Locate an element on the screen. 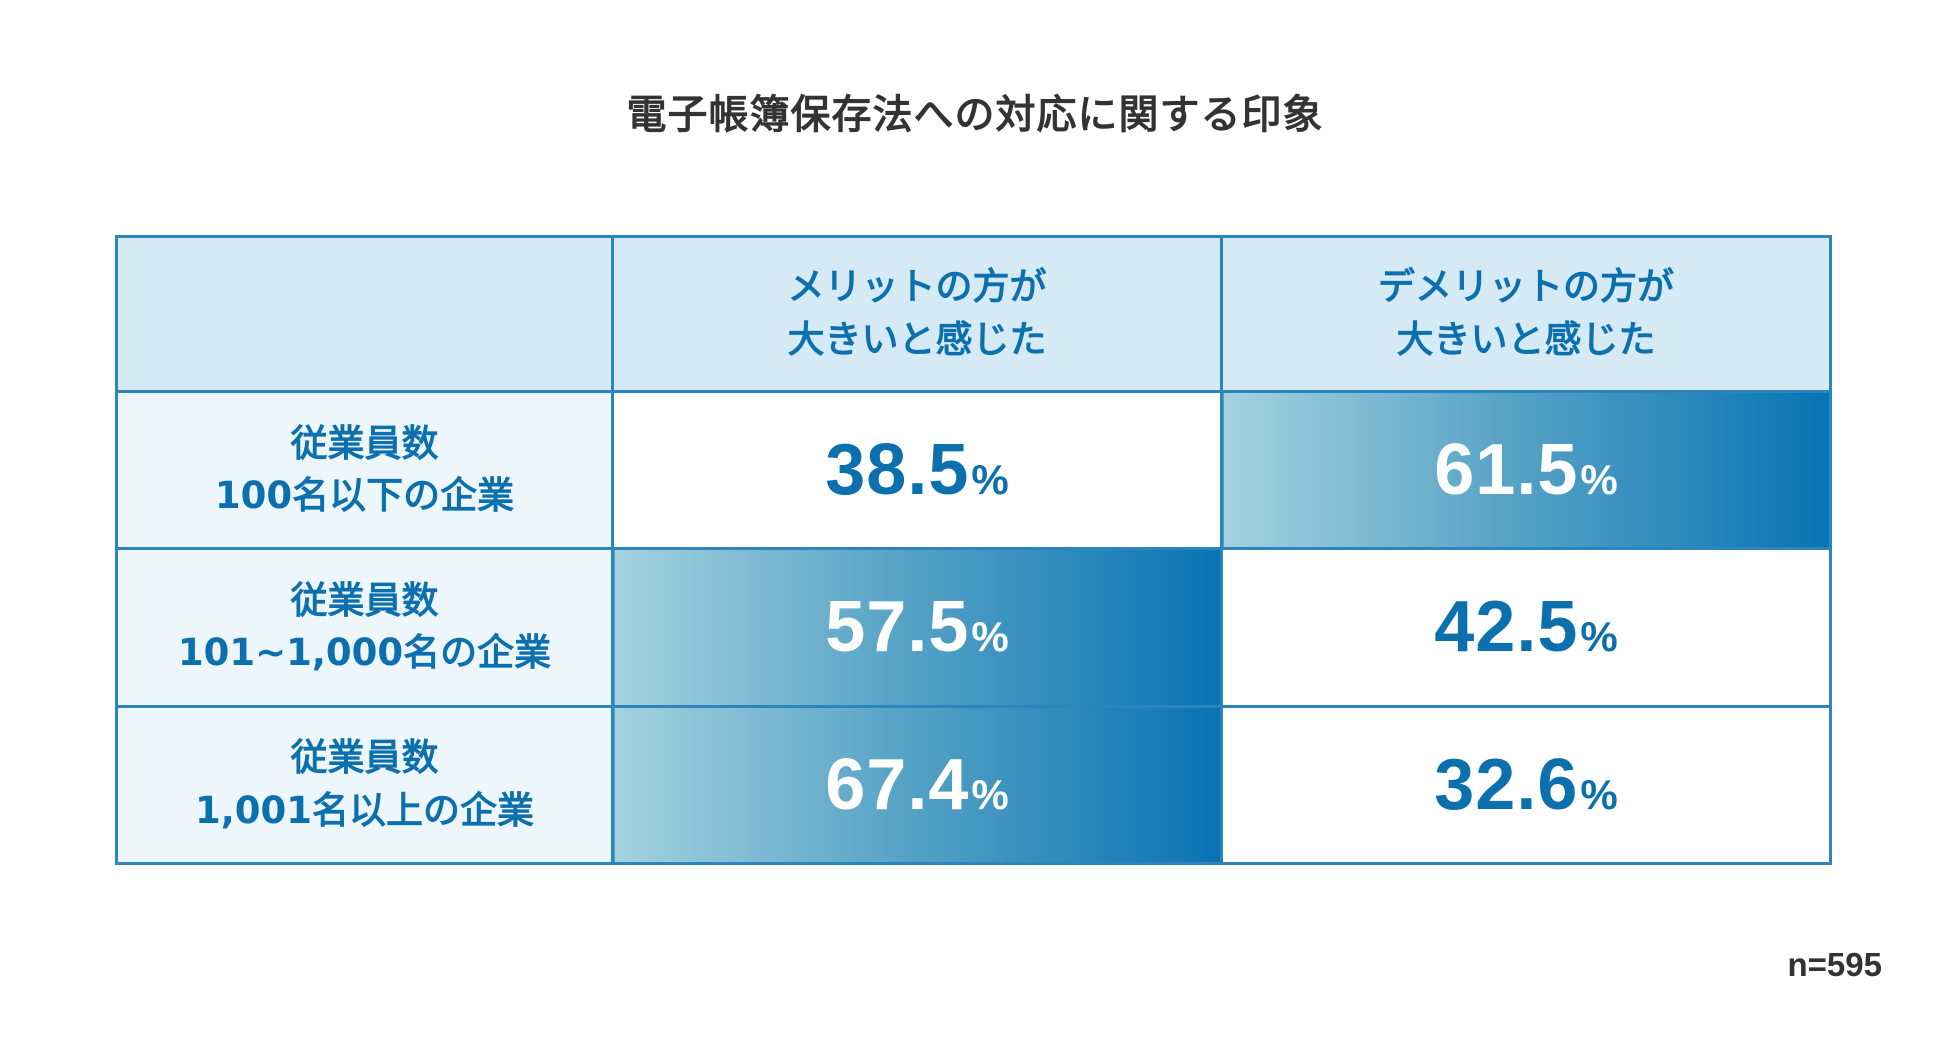 The width and height of the screenshot is (1950, 1051). value-number: 32.6 is located at coordinates (1506, 784).